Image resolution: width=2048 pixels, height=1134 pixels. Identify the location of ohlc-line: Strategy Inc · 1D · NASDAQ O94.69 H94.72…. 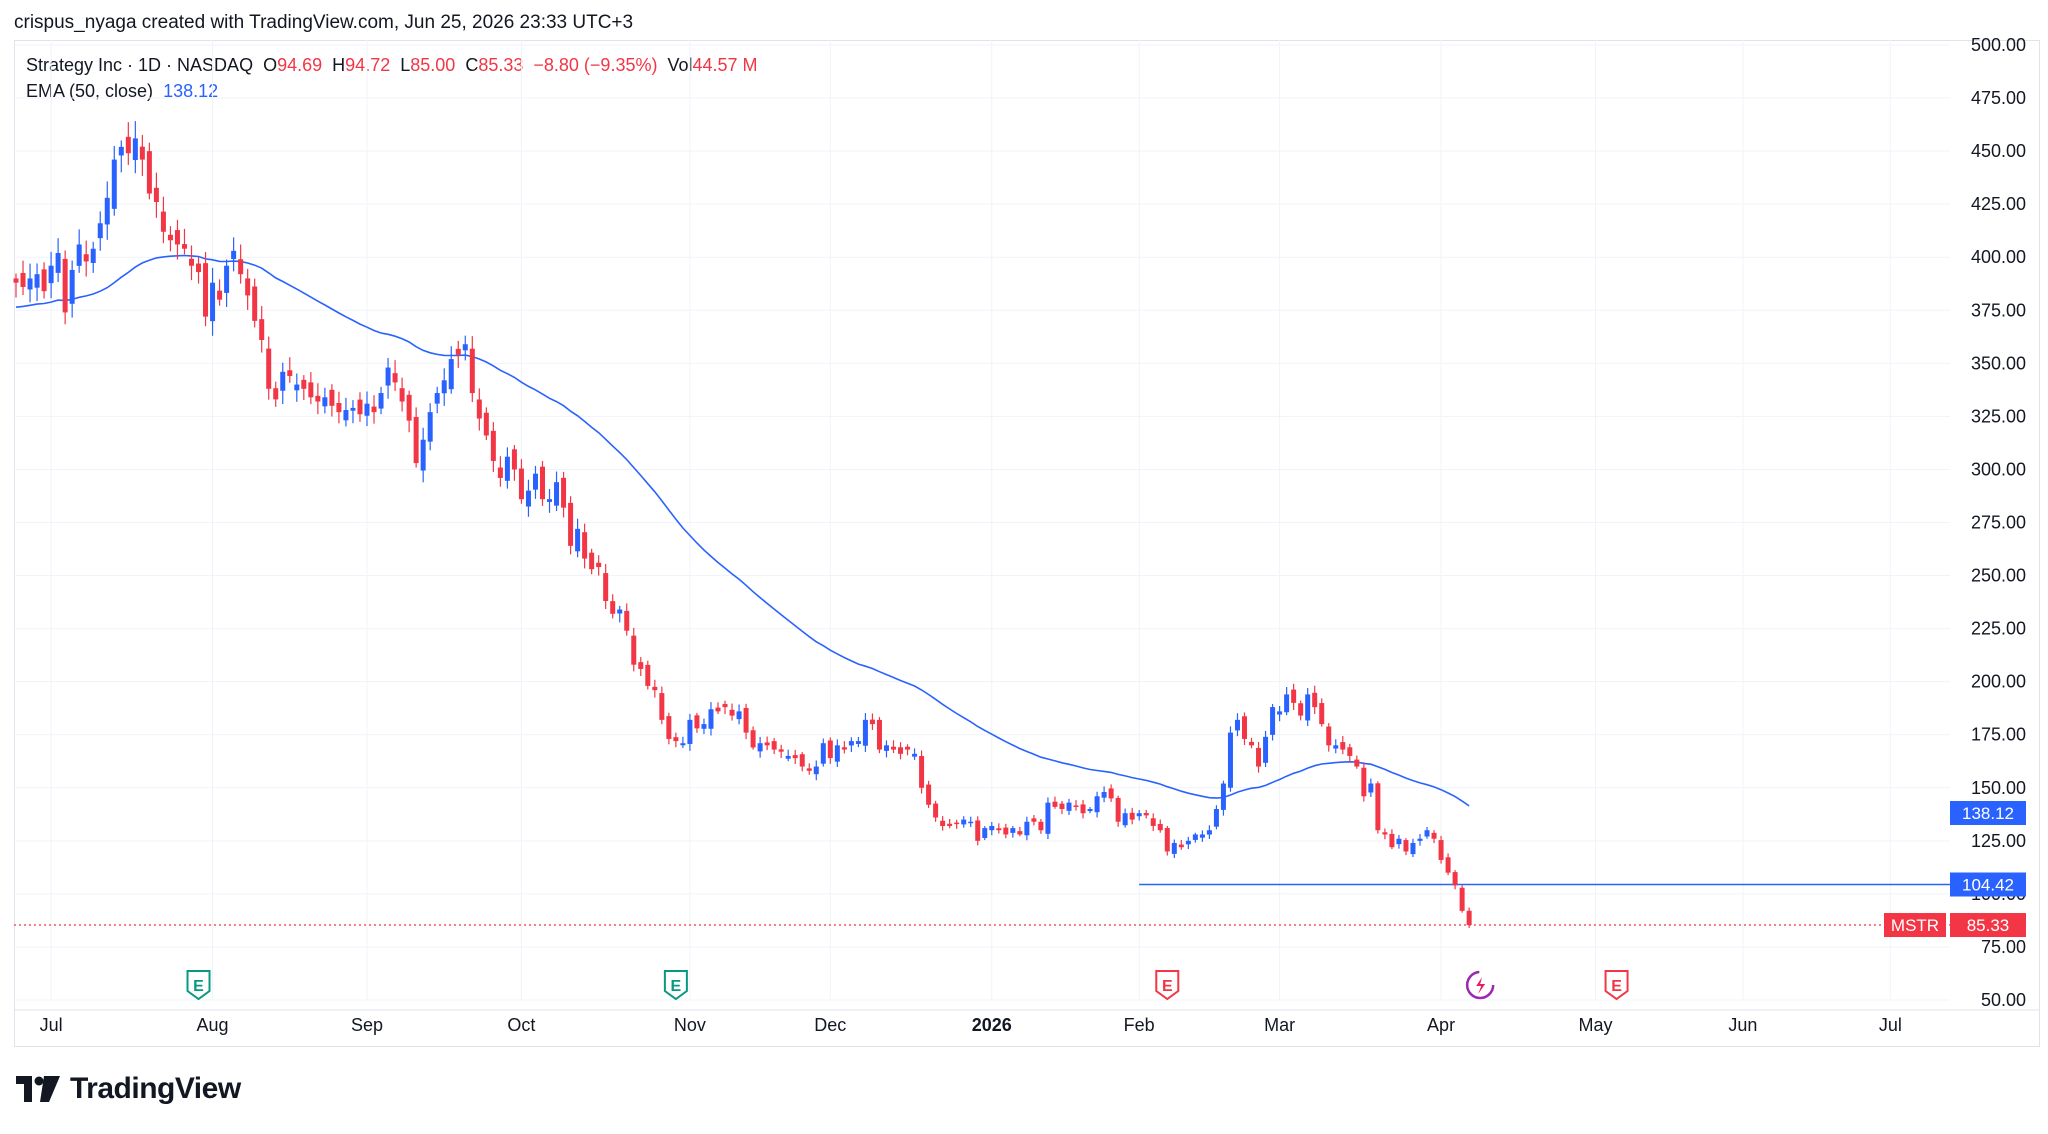
(392, 65).